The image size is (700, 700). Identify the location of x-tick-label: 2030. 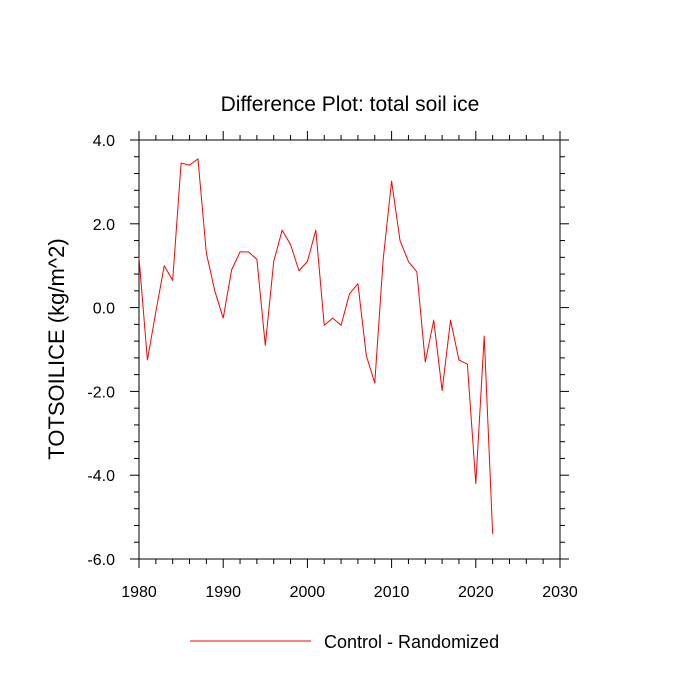
(560, 592).